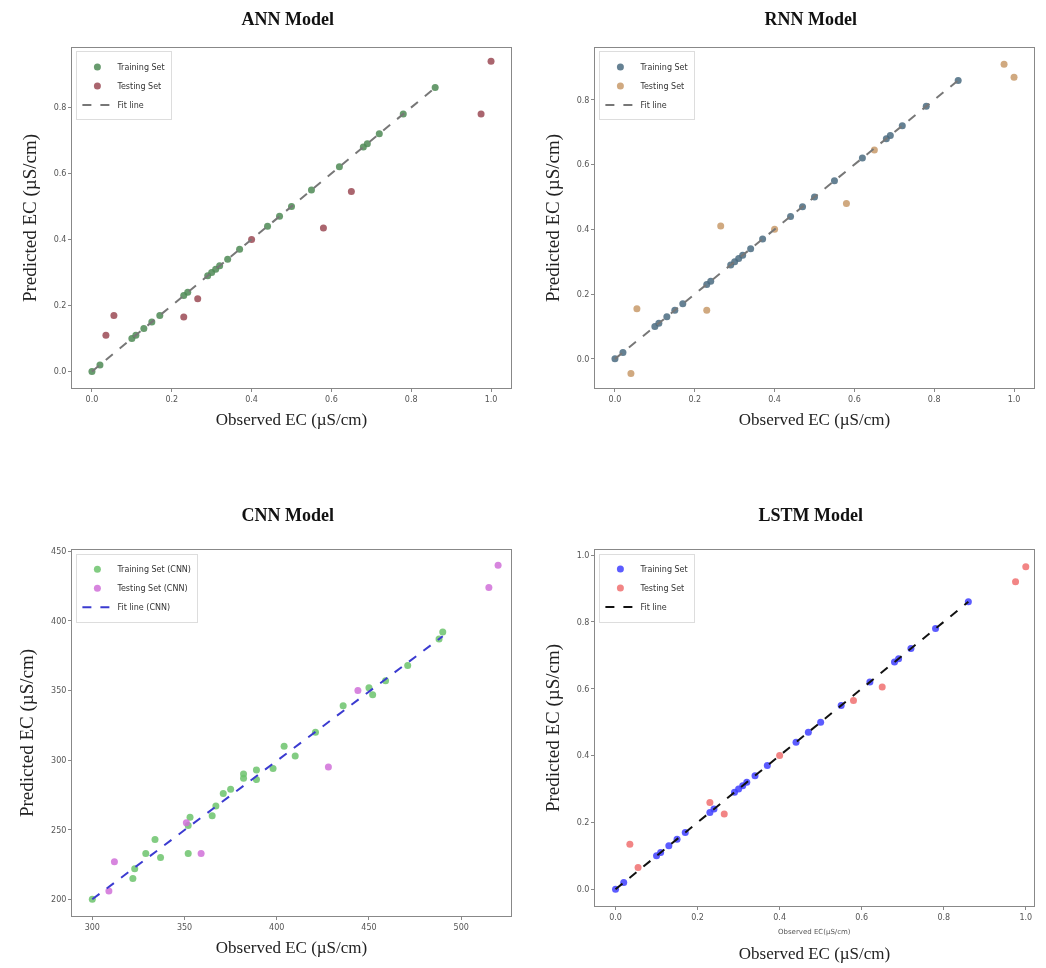 The height and width of the screenshot is (968, 1046). I want to click on x-tick-label: 400, so click(277, 927).